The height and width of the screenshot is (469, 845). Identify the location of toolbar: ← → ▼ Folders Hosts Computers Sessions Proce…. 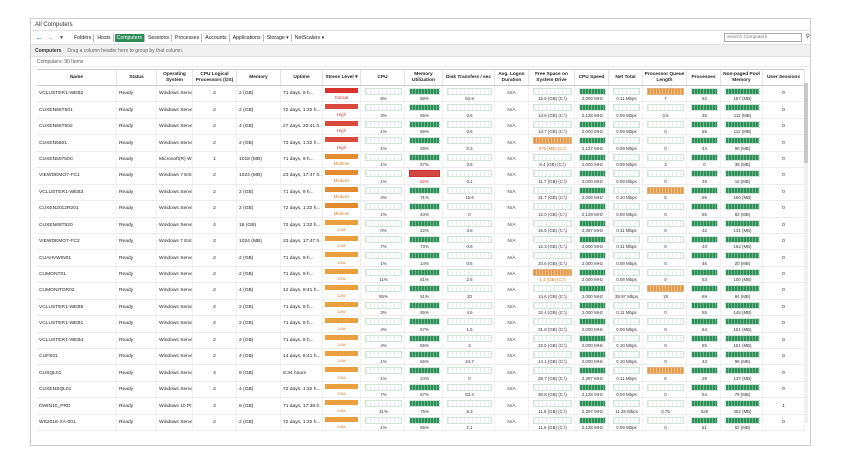
(420, 38).